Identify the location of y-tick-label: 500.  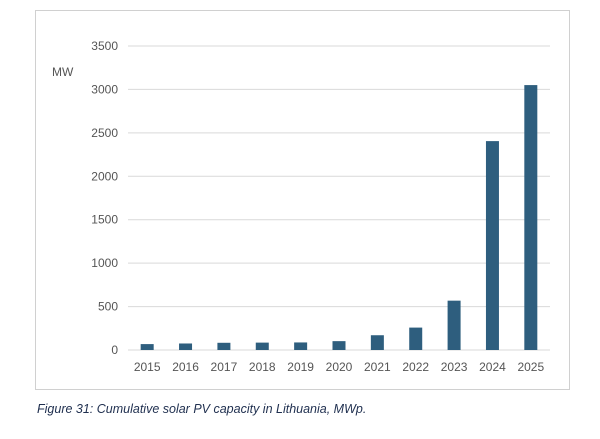
(108, 307).